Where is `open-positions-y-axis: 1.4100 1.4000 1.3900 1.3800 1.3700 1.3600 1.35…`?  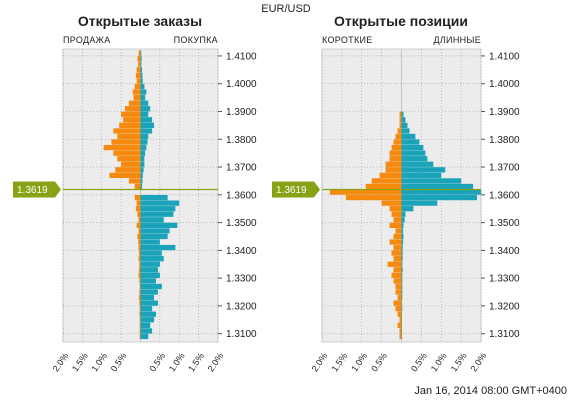 open-positions-y-axis: 1.4100 1.4000 1.3900 1.3800 1.3700 1.3600 1.35… is located at coordinates (500, 195).